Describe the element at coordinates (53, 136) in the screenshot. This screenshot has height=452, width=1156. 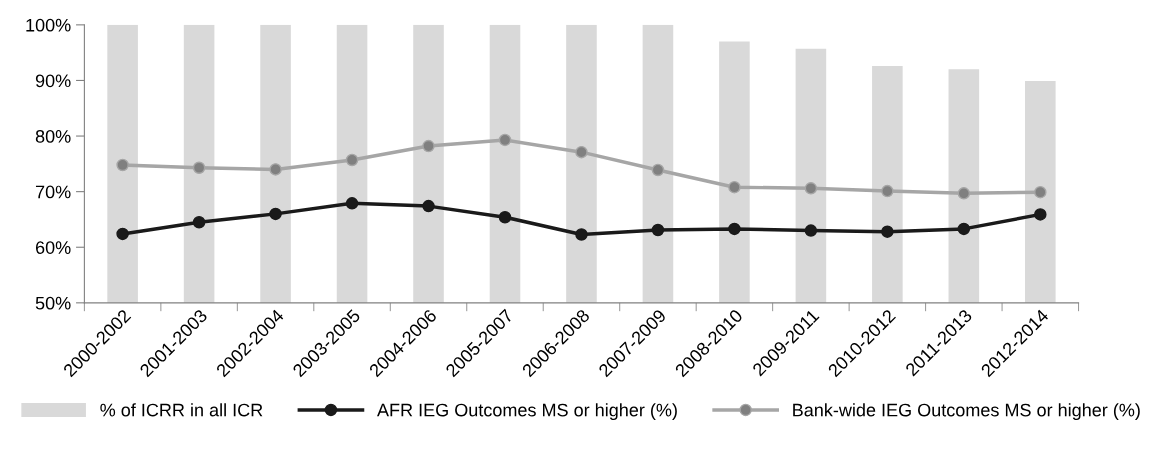
I see `y-tick-label: 80%` at that location.